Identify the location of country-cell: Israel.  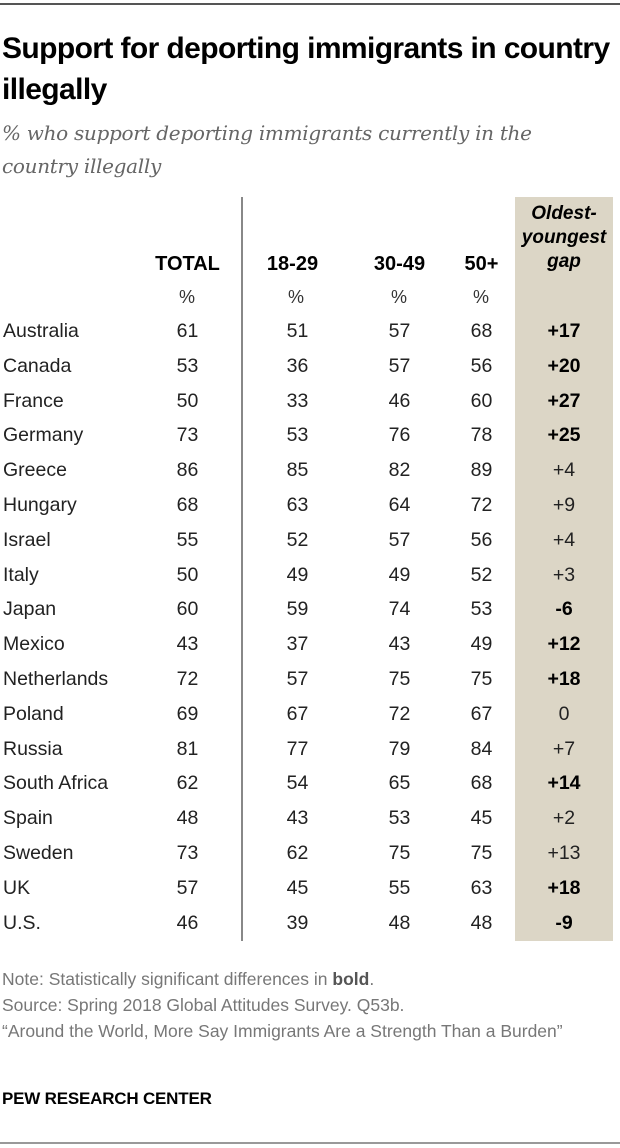
(27, 539).